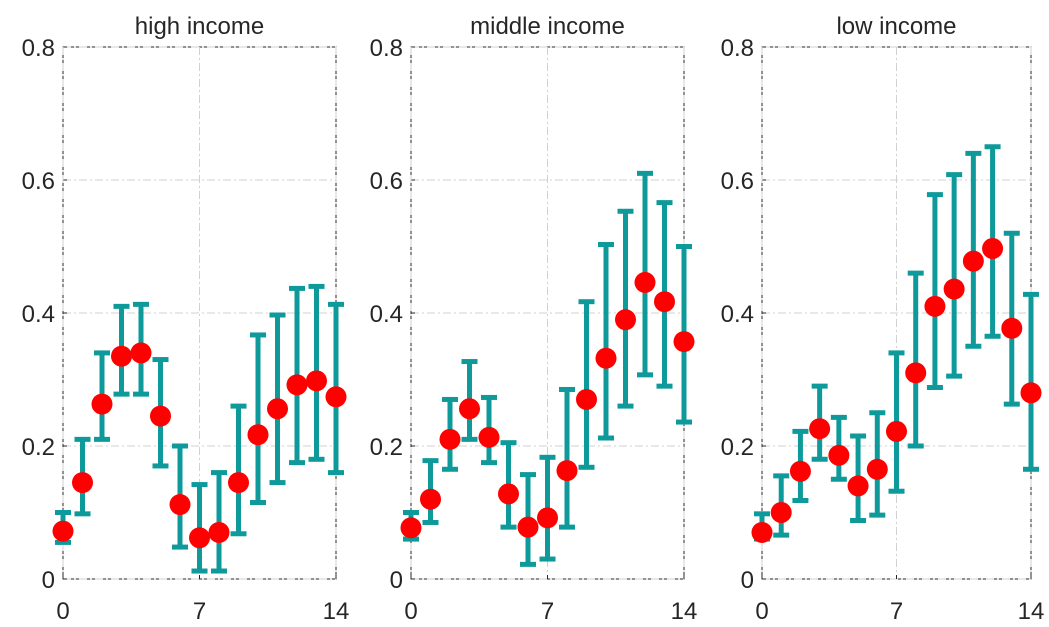 The width and height of the screenshot is (1049, 627). What do you see at coordinates (199, 26) in the screenshot?
I see `chart-title: high income` at bounding box center [199, 26].